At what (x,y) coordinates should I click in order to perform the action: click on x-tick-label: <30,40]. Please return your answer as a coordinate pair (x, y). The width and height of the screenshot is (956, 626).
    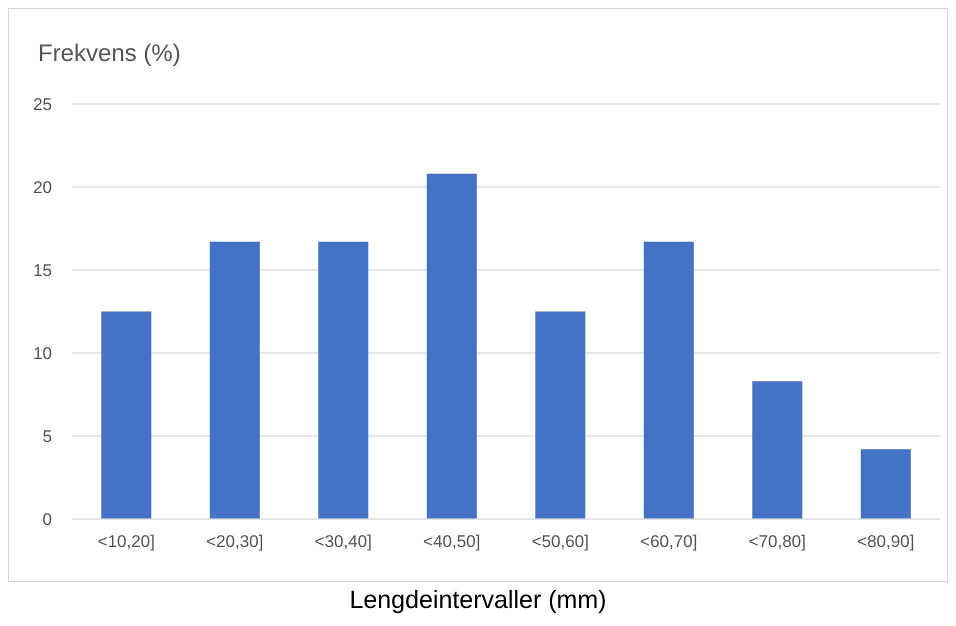
    Looking at the image, I should click on (343, 542).